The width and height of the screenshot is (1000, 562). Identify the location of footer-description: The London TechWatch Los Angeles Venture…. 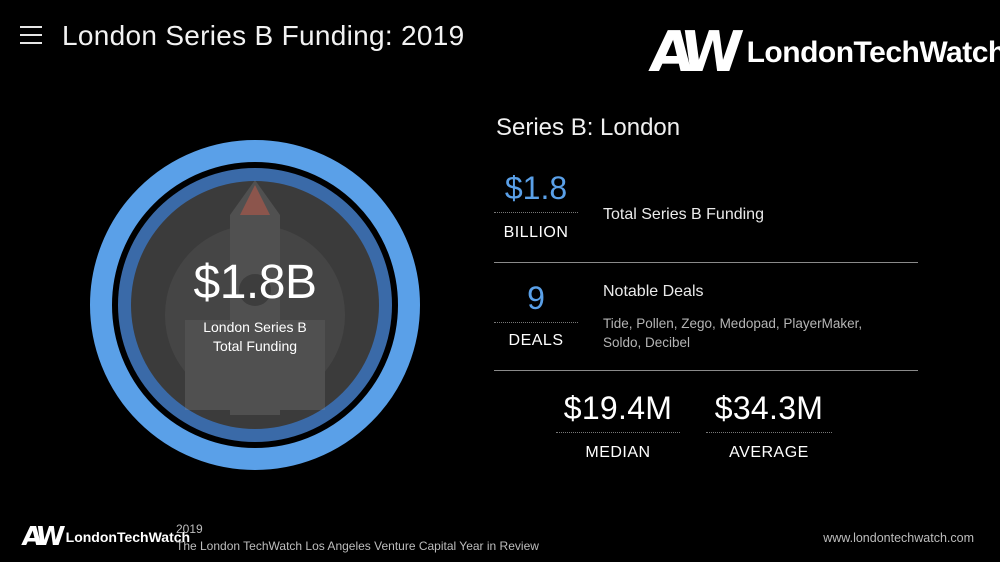
(357, 546).